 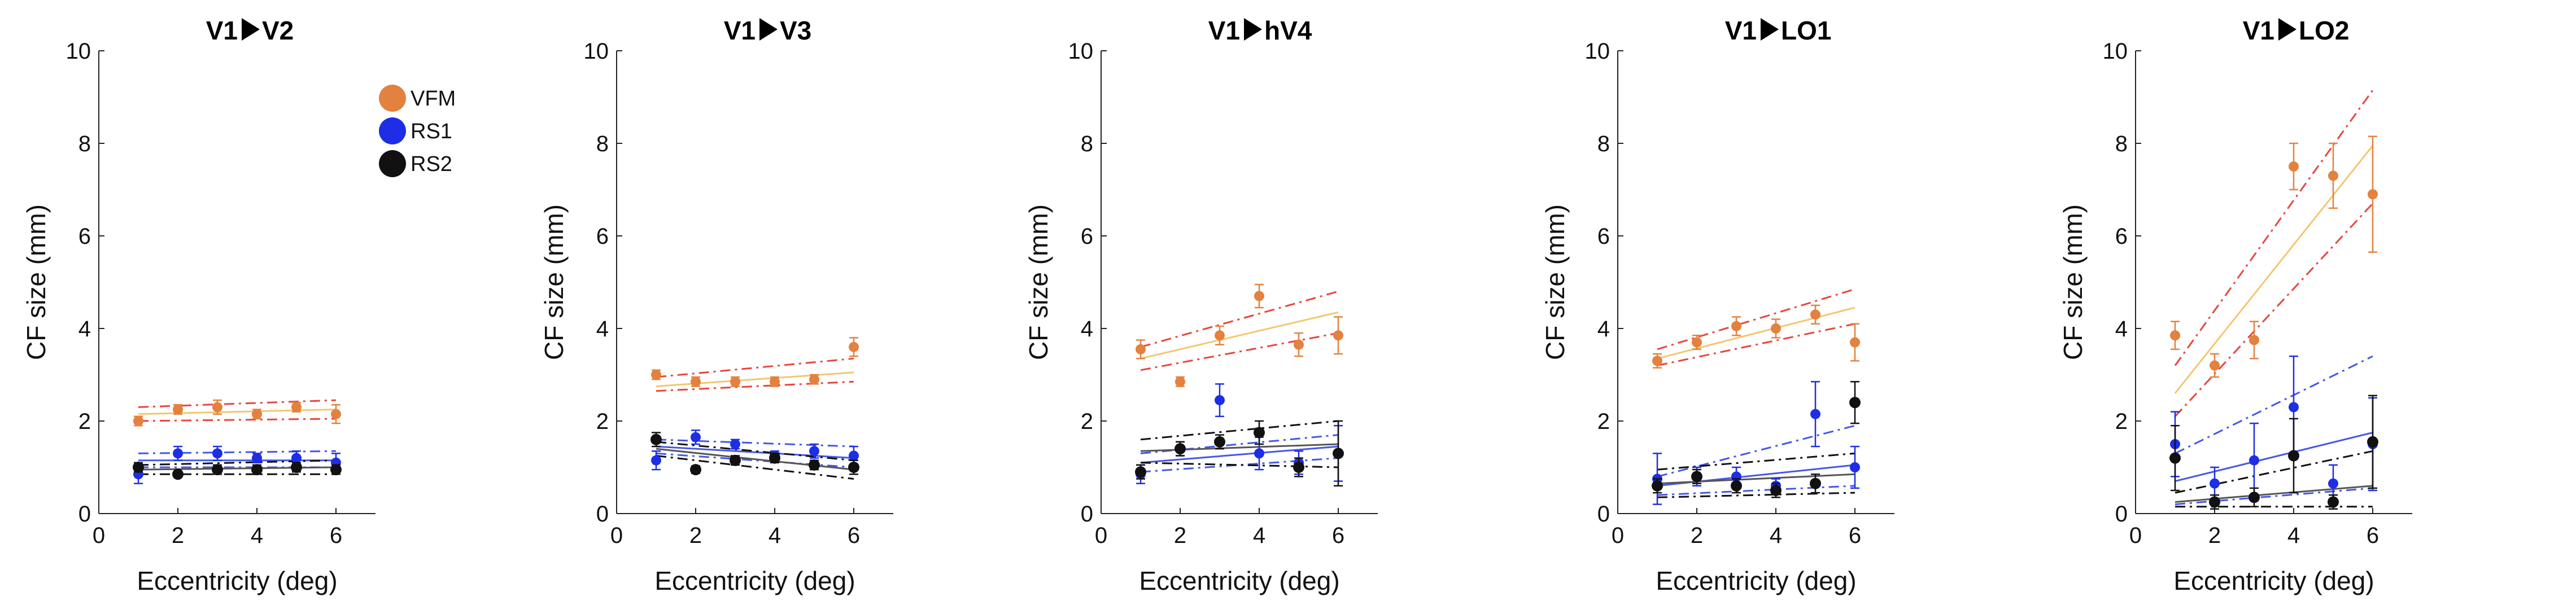 I want to click on legend-label-vfm: VFM, so click(x=434, y=99).